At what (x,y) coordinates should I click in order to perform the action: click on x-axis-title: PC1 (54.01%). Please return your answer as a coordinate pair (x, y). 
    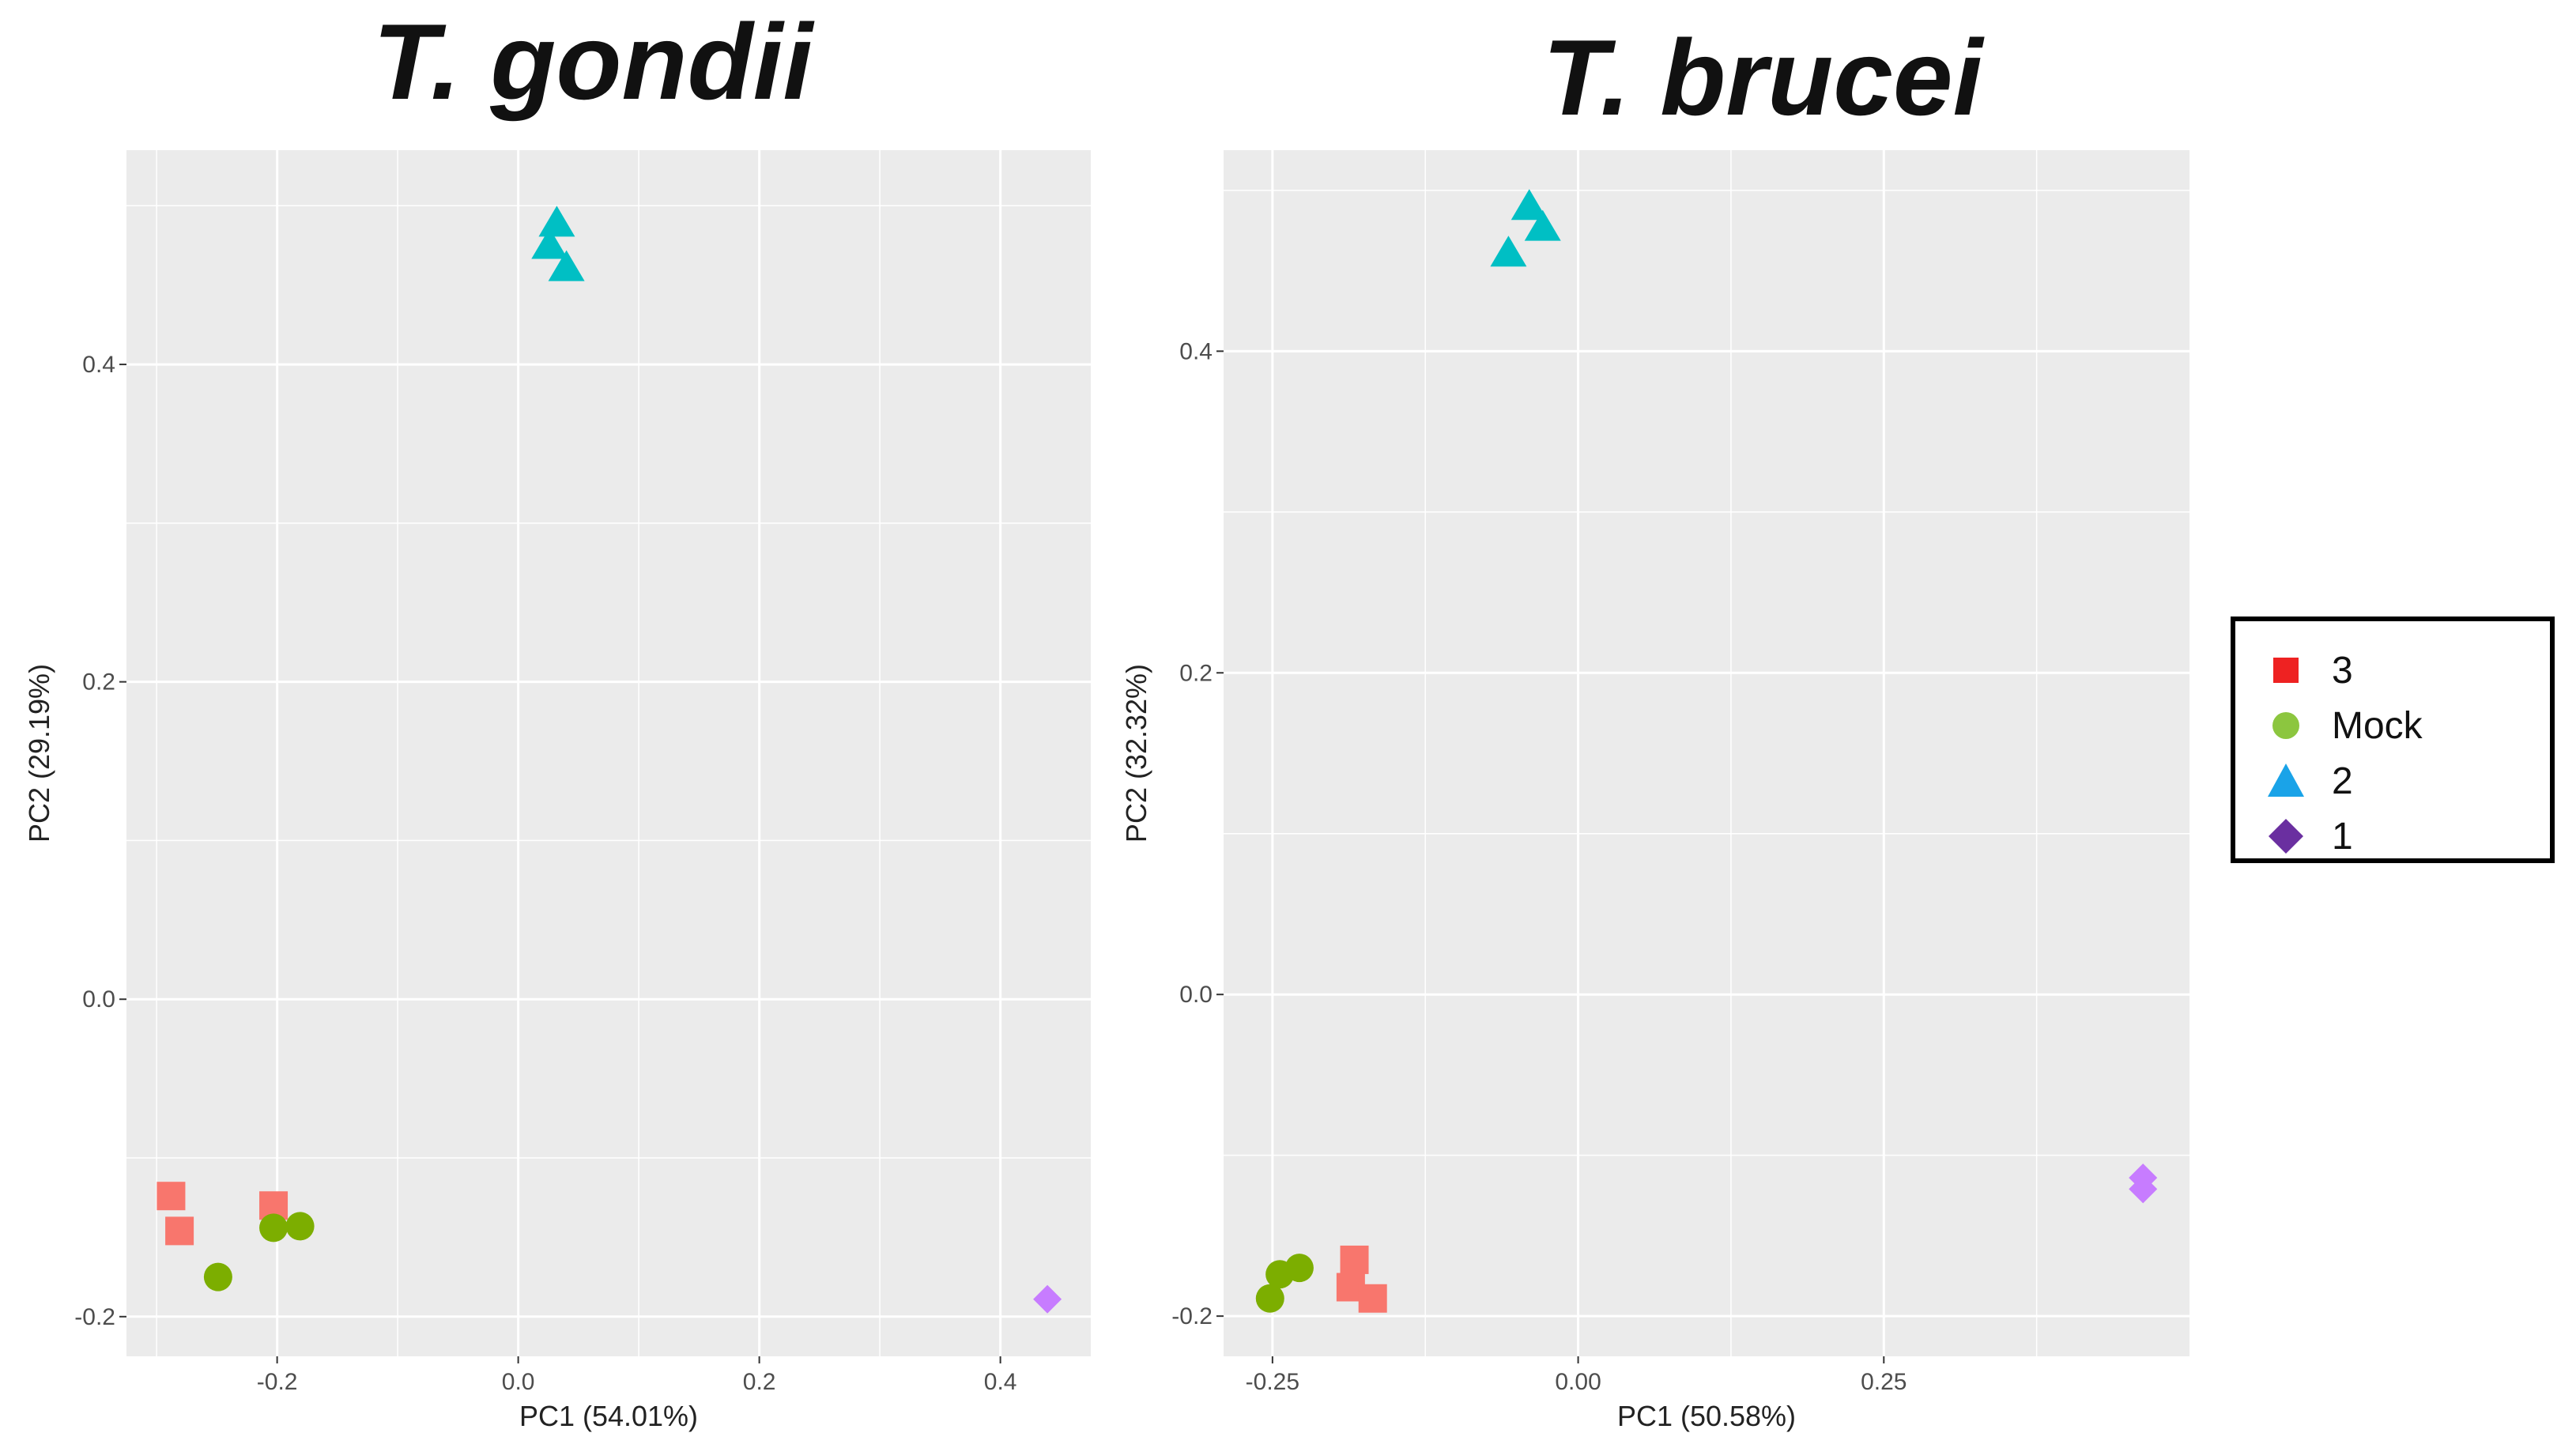
    Looking at the image, I should click on (608, 1416).